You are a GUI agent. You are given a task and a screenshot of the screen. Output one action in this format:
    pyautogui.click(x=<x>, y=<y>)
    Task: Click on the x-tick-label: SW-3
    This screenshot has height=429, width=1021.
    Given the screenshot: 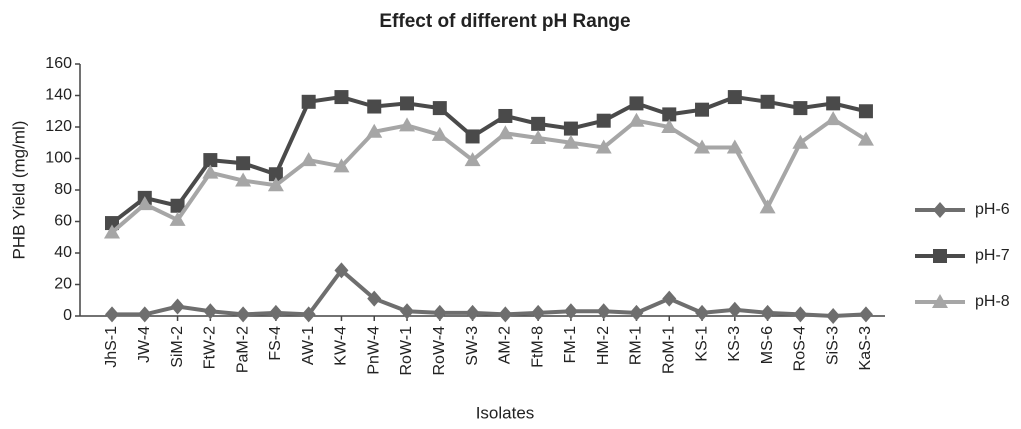 What is the action you would take?
    pyautogui.click(x=472, y=346)
    